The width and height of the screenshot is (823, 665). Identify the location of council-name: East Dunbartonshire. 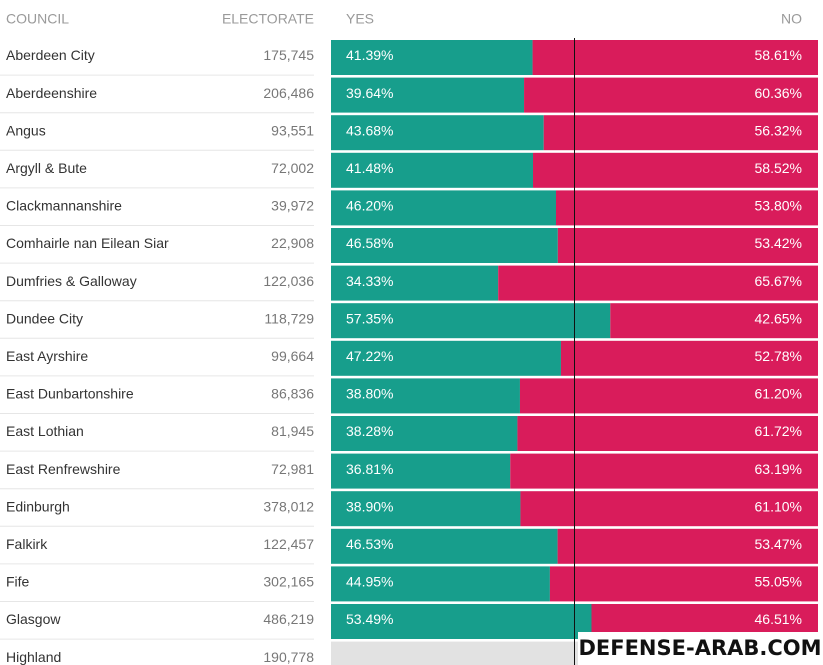
(70, 394).